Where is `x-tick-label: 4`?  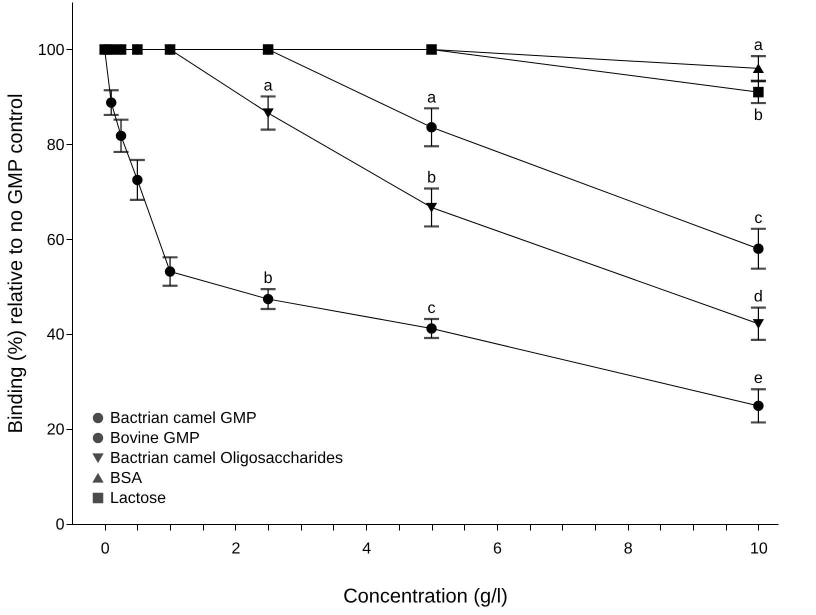
x-tick-label: 4 is located at coordinates (367, 549).